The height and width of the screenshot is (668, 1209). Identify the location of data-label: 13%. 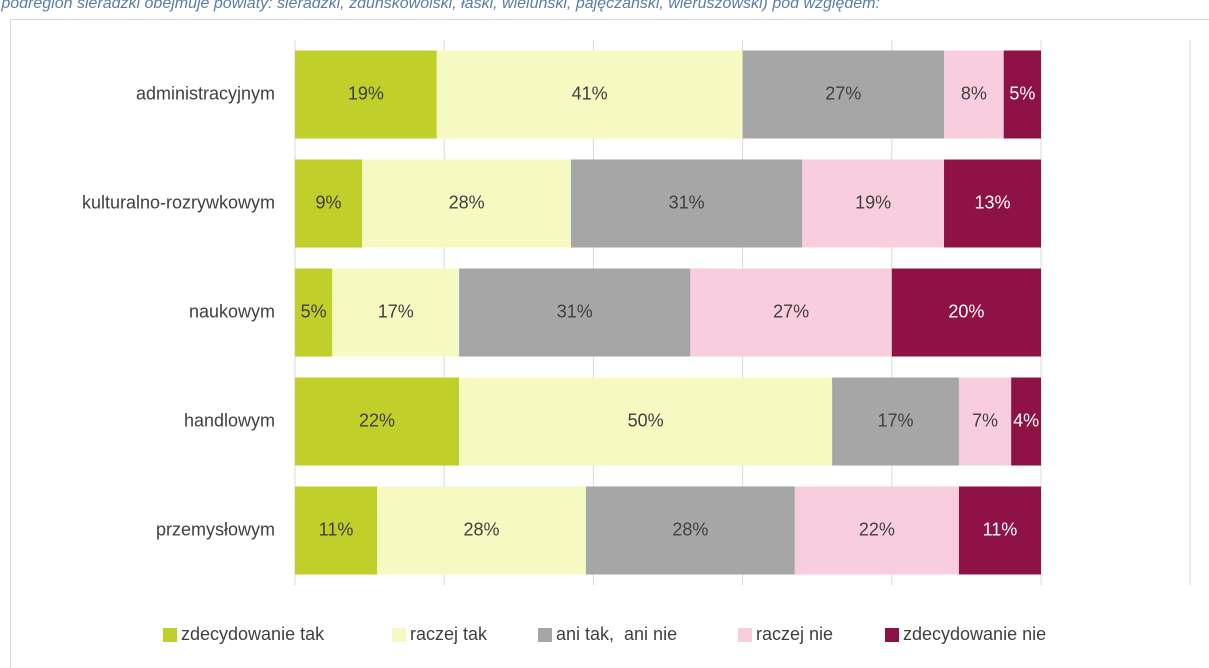
(992, 202).